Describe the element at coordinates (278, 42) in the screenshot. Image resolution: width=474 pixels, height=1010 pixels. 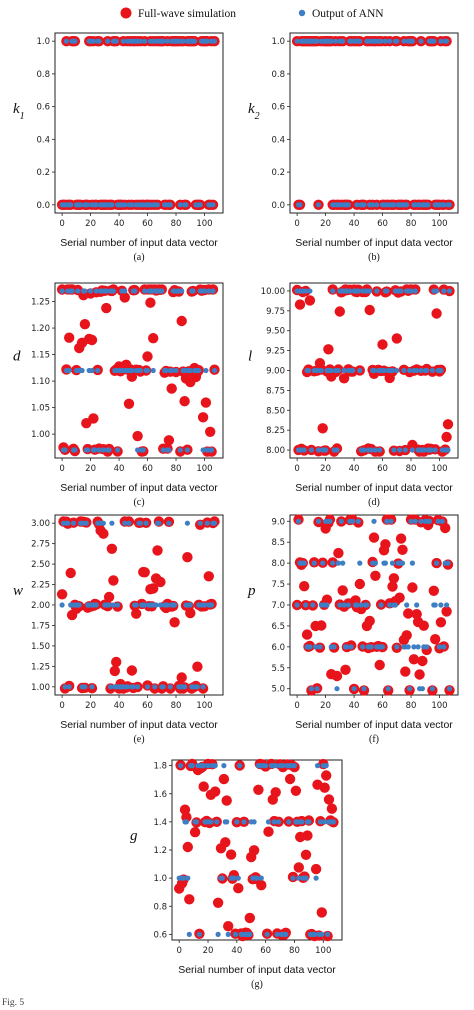
I see `y-tick-label: 1.0` at that location.